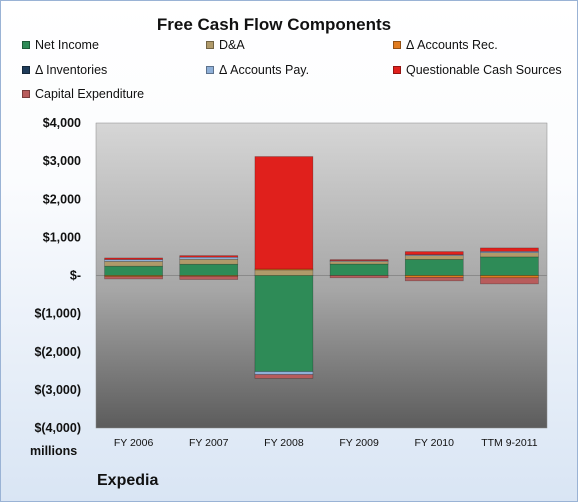 The height and width of the screenshot is (503, 578). Describe the element at coordinates (452, 45) in the screenshot. I see `legend-label: Δ Accounts Rec.` at that location.